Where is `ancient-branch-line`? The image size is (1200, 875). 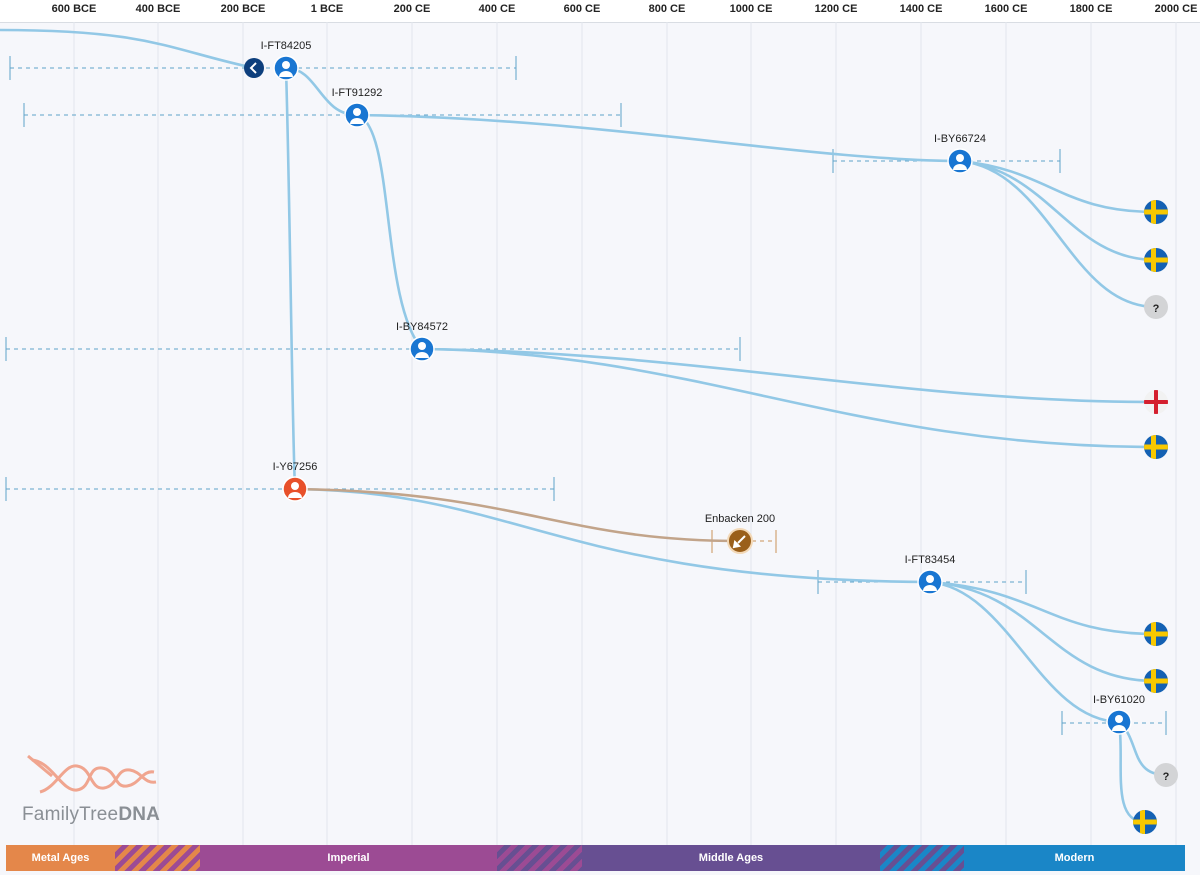
ancient-branch-line is located at coordinates (517, 515).